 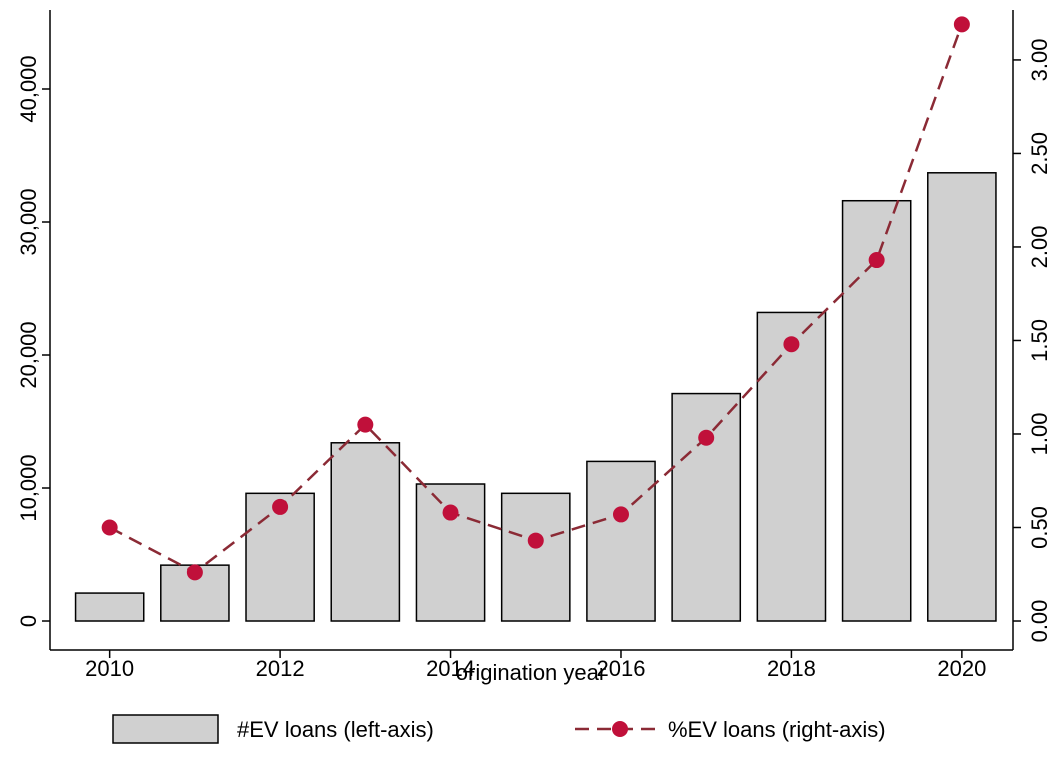 What do you see at coordinates (28, 621) in the screenshot?
I see `y-tick-label: 0` at bounding box center [28, 621].